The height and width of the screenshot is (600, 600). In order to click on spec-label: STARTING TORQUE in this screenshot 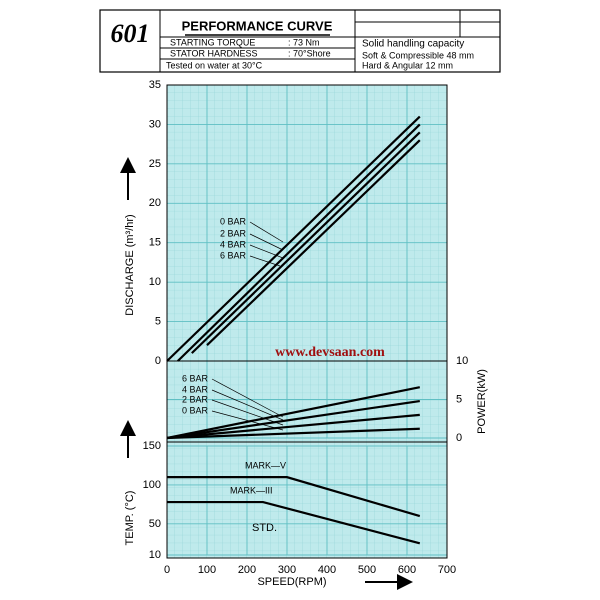, I will do `click(212, 42)`.